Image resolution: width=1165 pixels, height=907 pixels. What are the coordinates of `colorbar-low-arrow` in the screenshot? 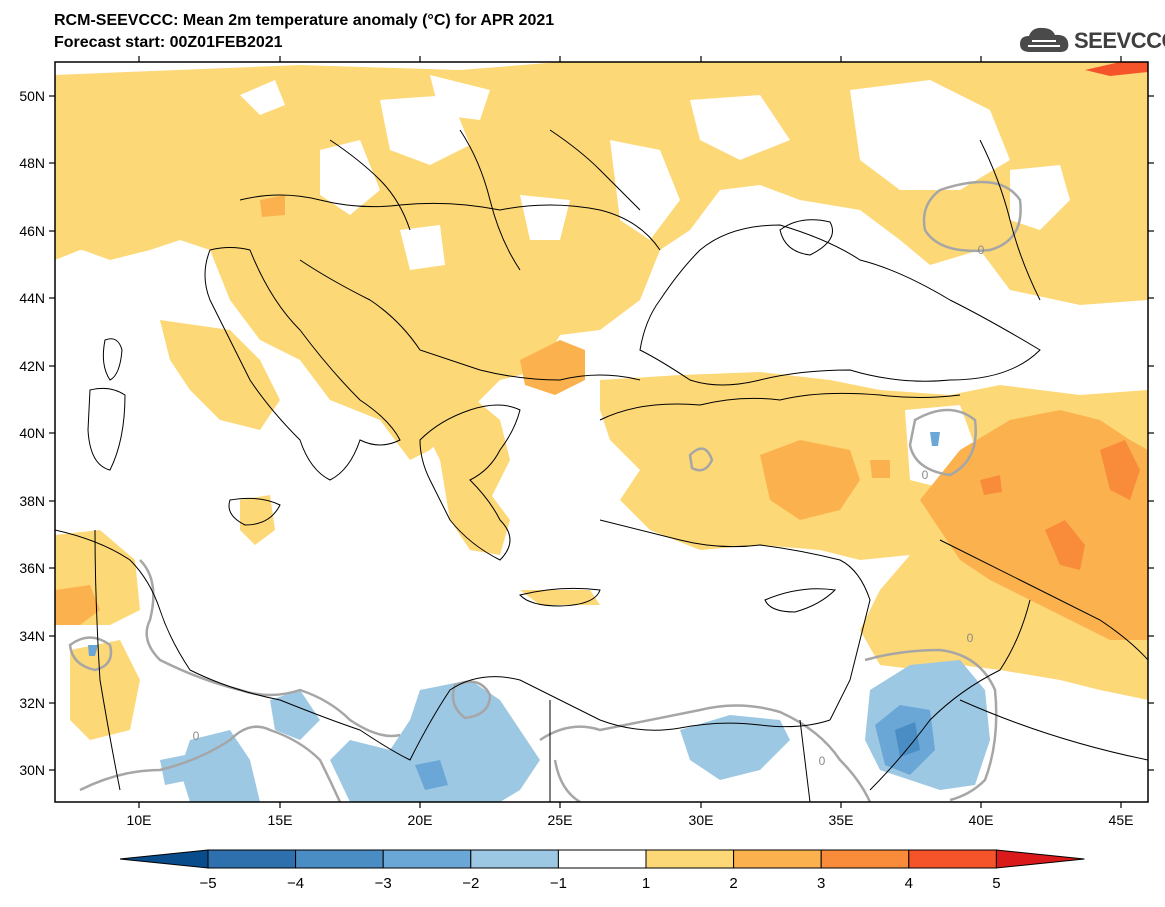 It's located at (164, 859).